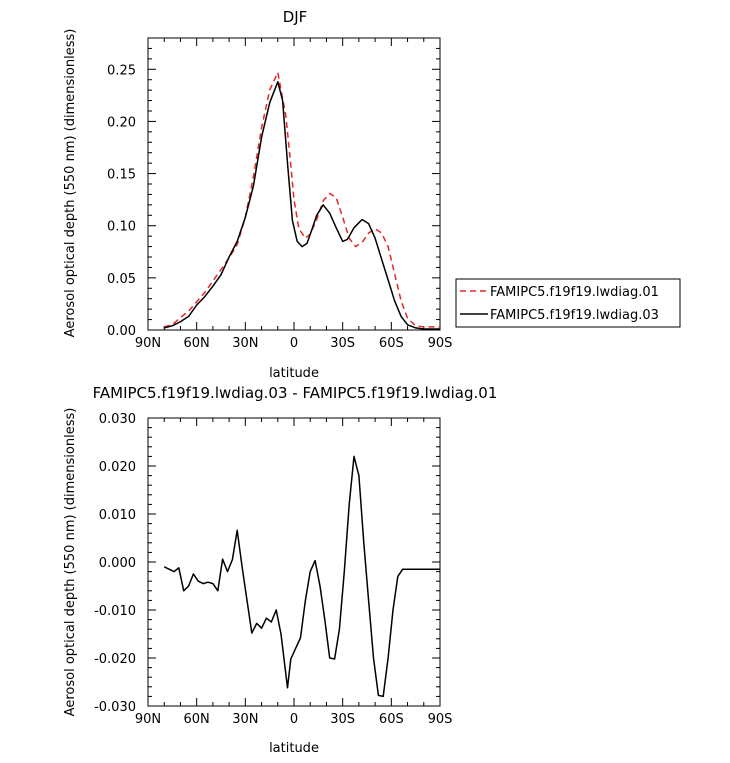 The height and width of the screenshot is (763, 730). What do you see at coordinates (121, 70) in the screenshot?
I see `y-tick-label: 0.25` at bounding box center [121, 70].